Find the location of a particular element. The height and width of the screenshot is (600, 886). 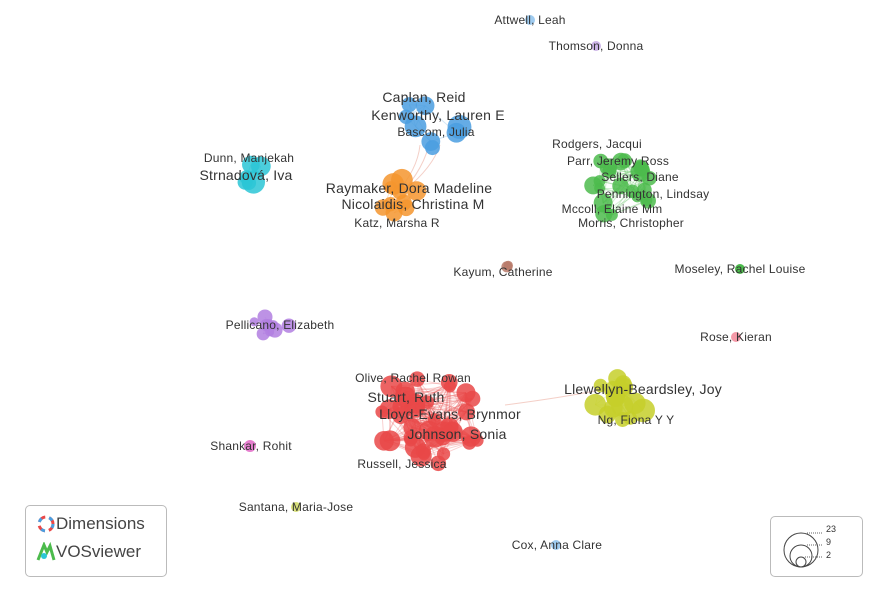

node-label: Ng, Fiona Y Y is located at coordinates (636, 420).